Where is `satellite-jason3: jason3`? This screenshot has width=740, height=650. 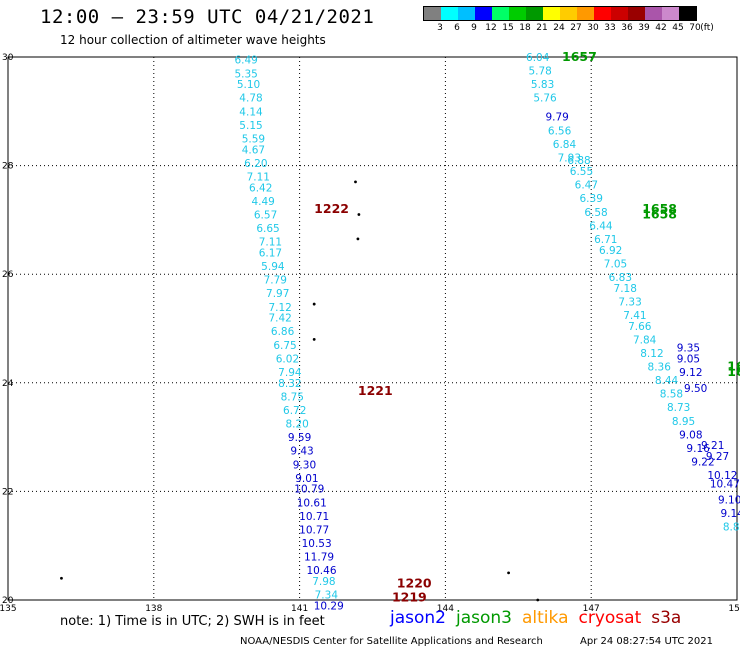
satellite-jason3: jason3 is located at coordinates (484, 618).